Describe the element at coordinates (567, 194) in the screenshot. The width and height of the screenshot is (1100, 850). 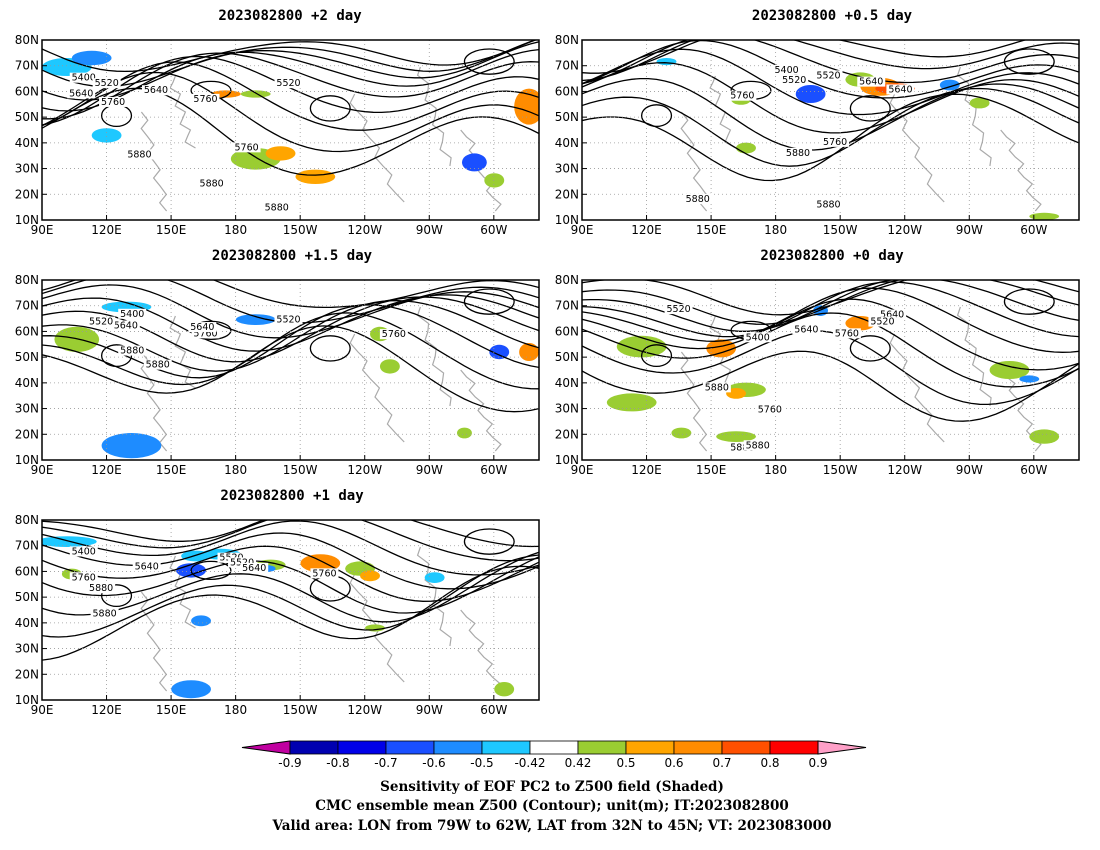
I see `lat-tick-label: 20N` at that location.